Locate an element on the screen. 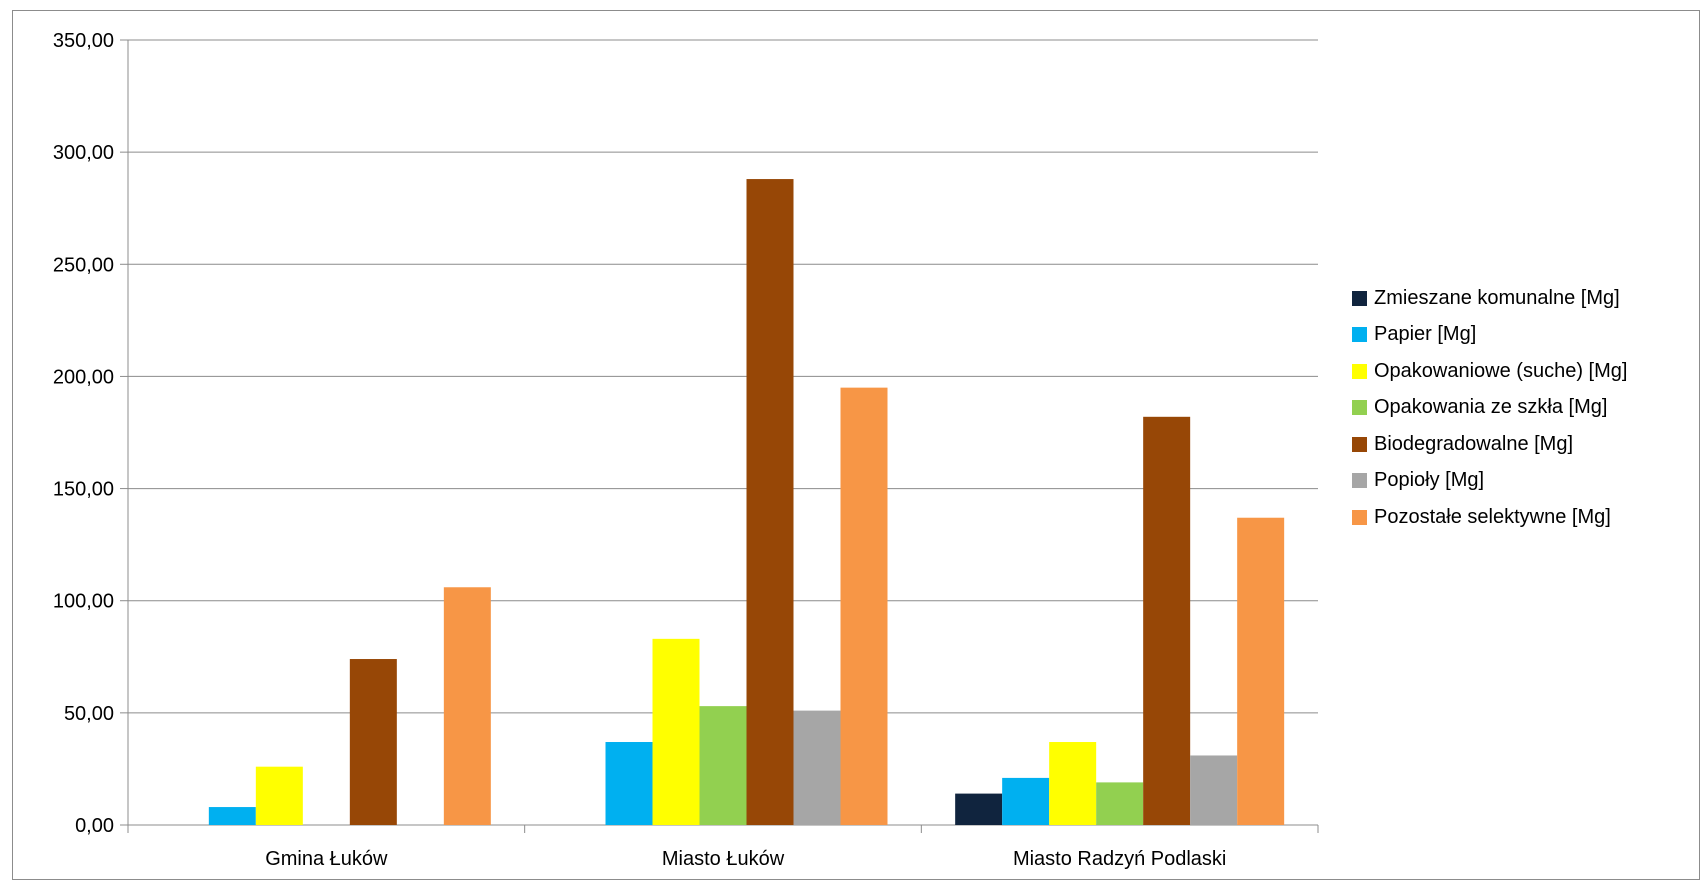 This screenshot has height=884, width=1703. legend-label: Zmieszane komunalne [Mg] is located at coordinates (1497, 297).